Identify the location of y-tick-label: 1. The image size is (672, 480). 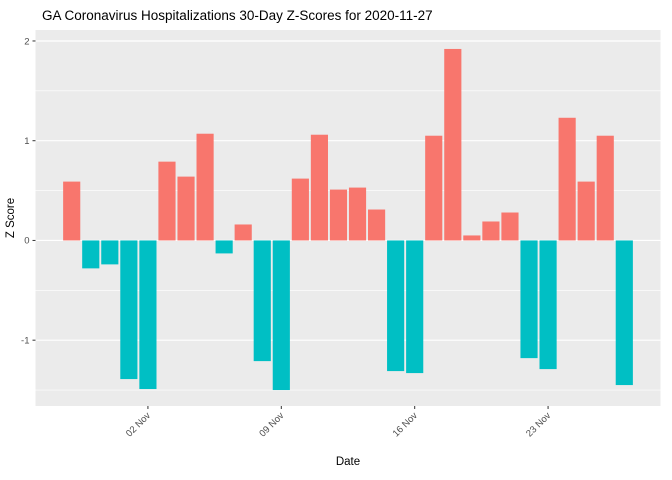
(26, 141).